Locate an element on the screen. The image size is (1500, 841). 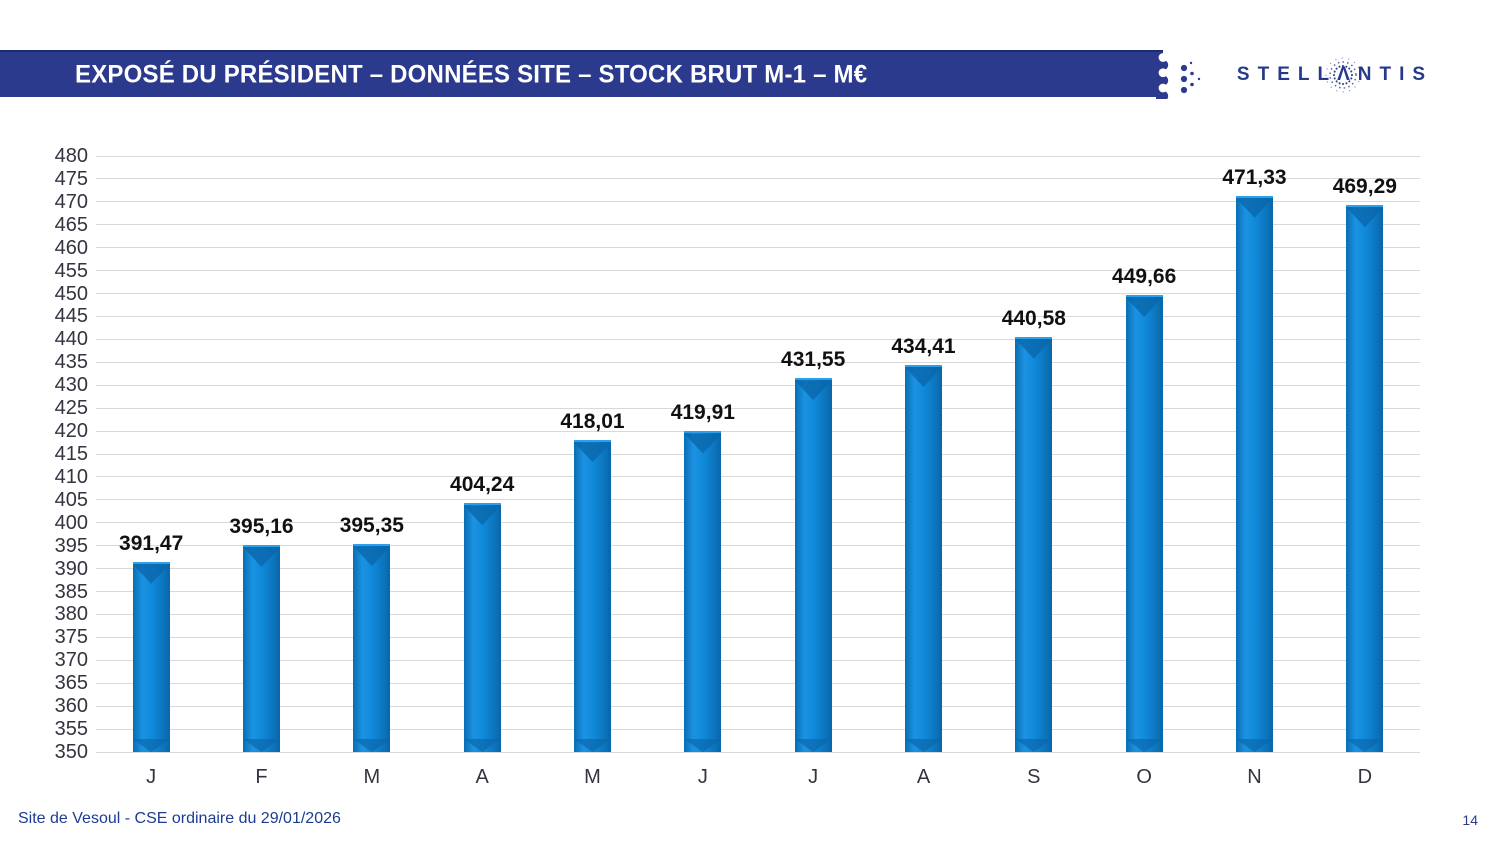
logo-text-right: NTIS is located at coordinates (1395, 74).